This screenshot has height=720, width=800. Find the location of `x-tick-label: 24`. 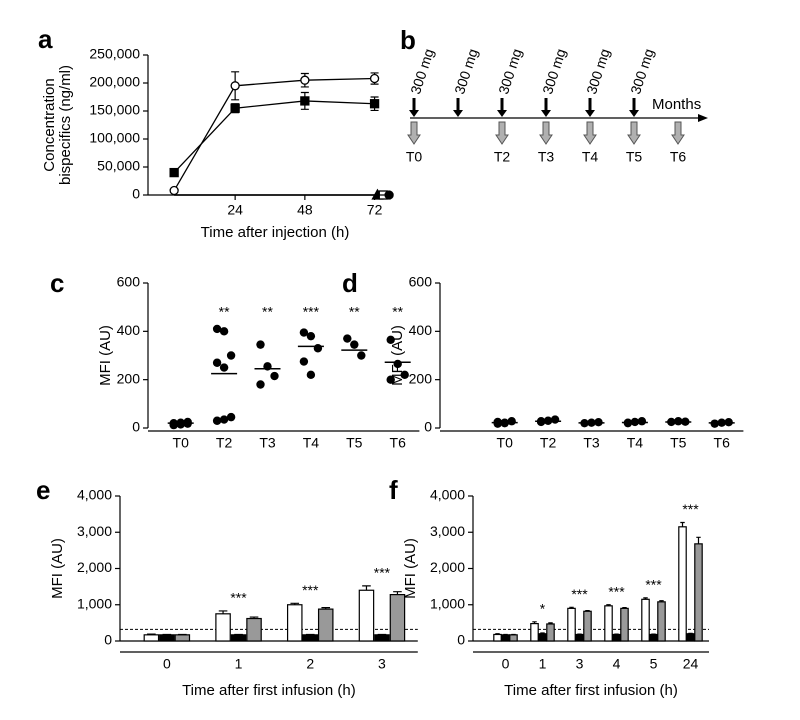

x-tick-label: 24 is located at coordinates (235, 210).